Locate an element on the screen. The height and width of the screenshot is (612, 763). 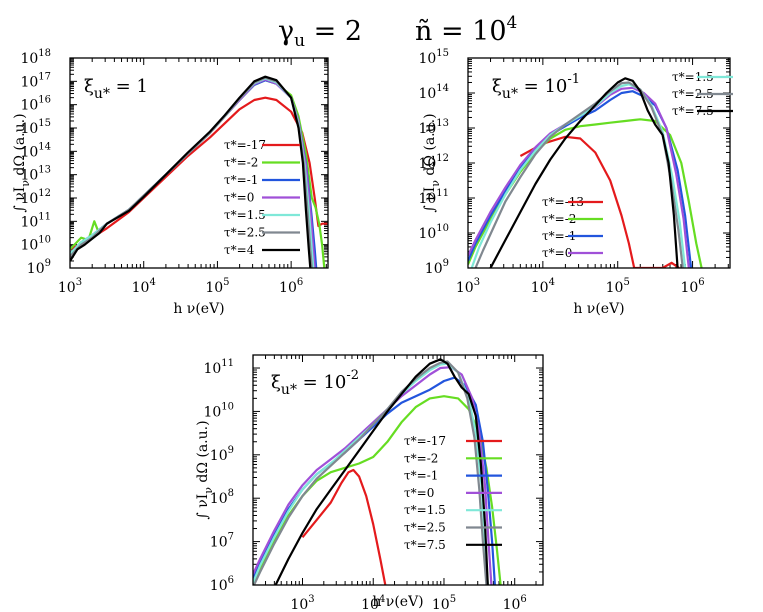
y-tick-label: 10⁶ is located at coordinates (222, 584).